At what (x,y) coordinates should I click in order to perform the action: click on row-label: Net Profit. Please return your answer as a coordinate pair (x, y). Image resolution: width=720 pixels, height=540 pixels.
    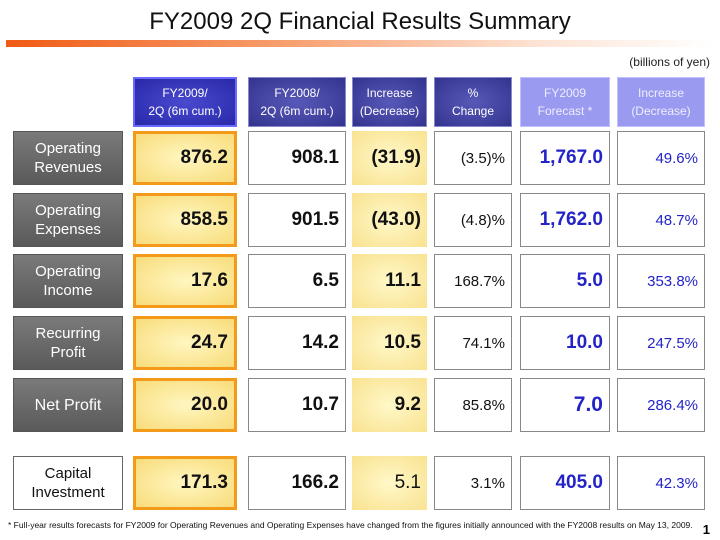
    Looking at the image, I should click on (68, 405).